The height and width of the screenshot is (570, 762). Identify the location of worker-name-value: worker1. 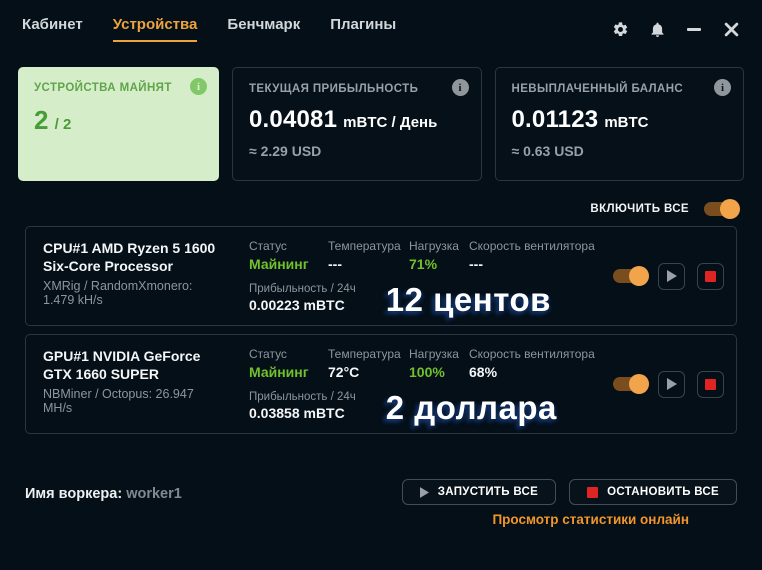
(154, 494).